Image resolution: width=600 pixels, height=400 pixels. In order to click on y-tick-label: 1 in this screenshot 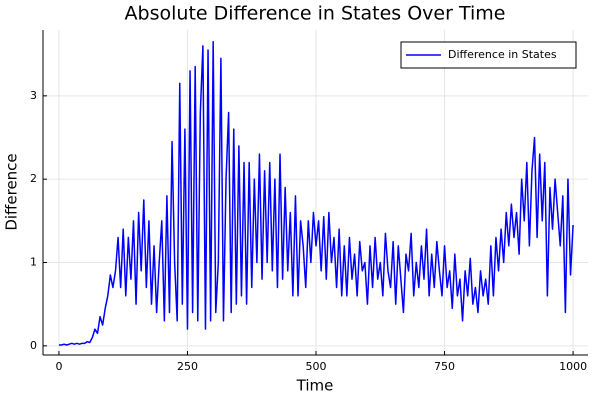, I will do `click(33, 262)`.